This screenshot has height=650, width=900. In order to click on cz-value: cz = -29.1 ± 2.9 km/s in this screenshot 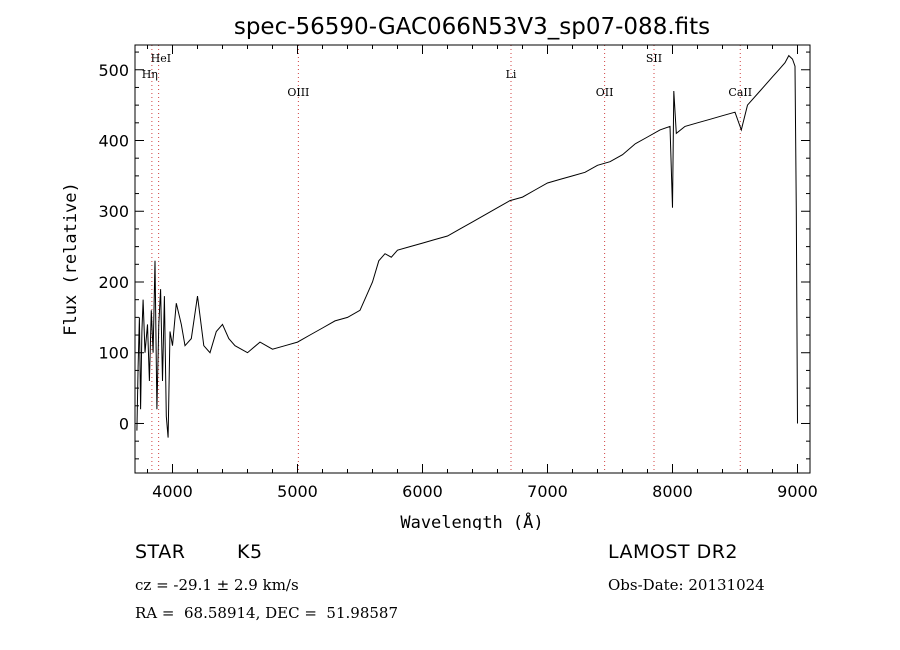, I will do `click(217, 585)`.